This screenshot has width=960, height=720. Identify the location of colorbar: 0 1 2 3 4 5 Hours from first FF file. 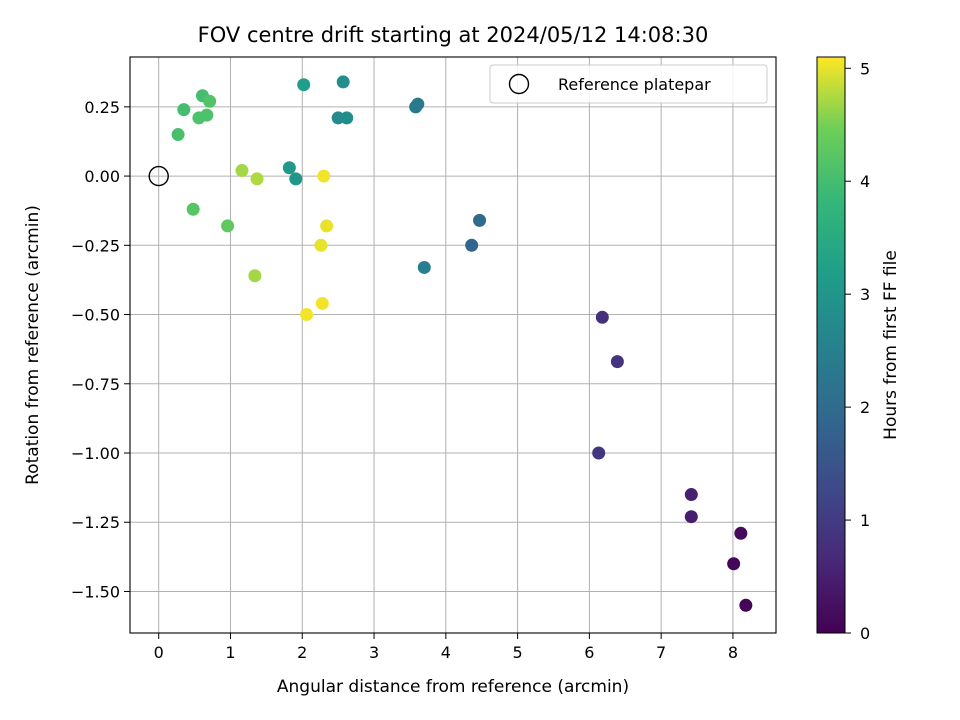
(858, 349).